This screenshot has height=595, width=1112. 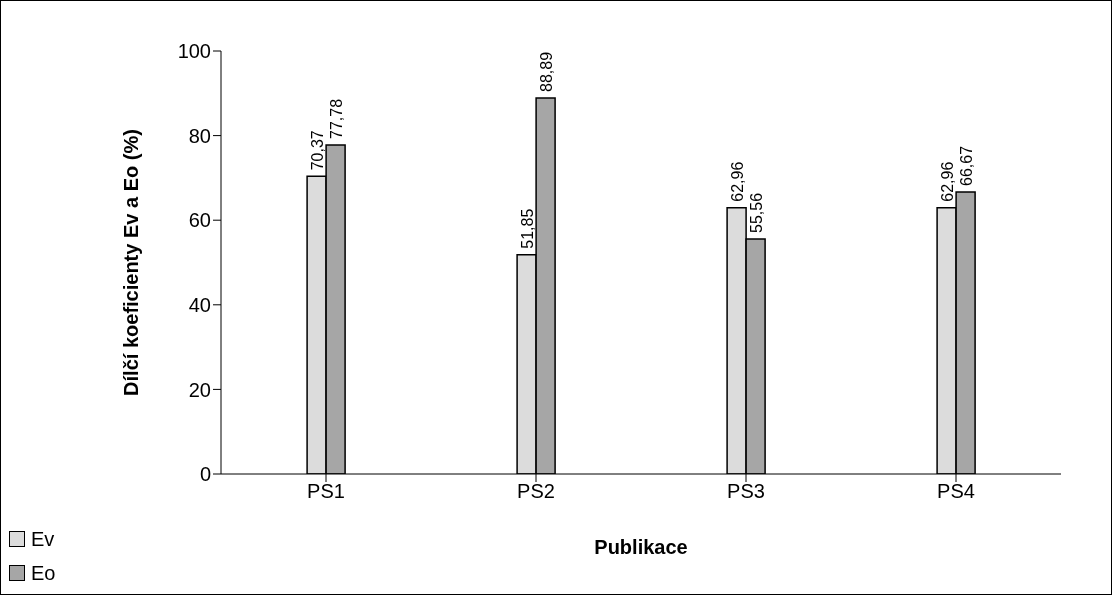 I want to click on data-label: 70,37, so click(x=317, y=150).